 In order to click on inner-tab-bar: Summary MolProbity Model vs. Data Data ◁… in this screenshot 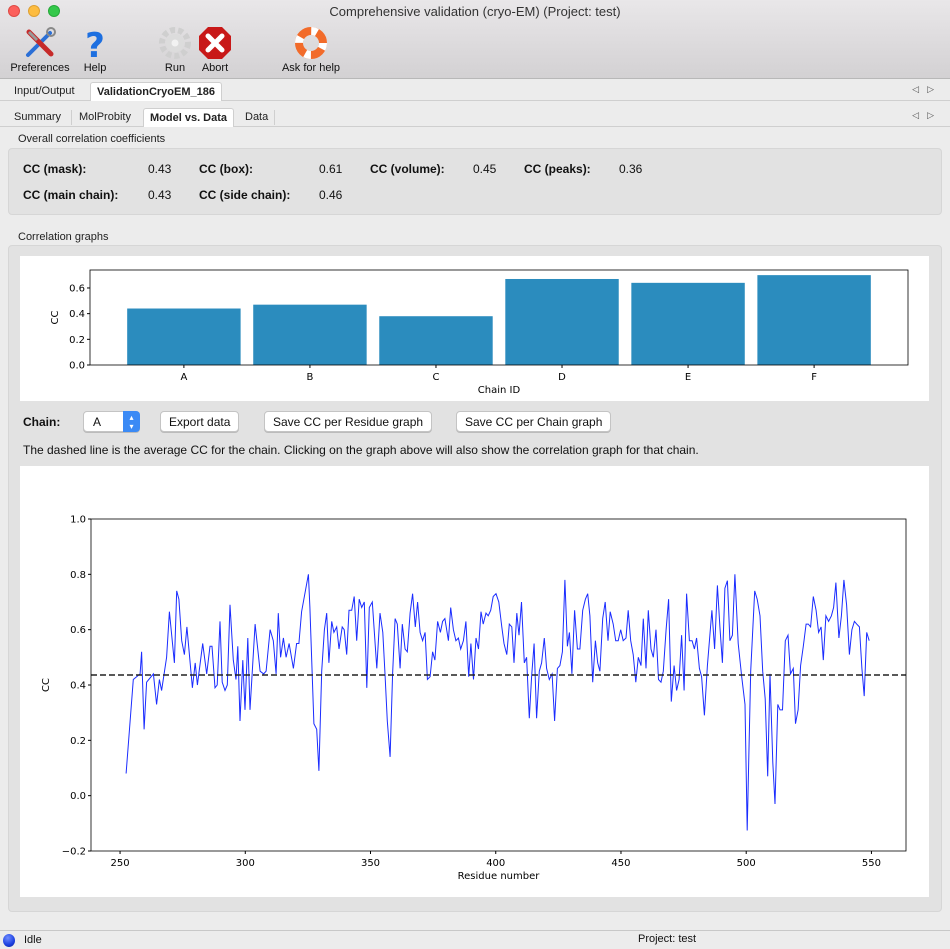, I will do `click(475, 116)`.